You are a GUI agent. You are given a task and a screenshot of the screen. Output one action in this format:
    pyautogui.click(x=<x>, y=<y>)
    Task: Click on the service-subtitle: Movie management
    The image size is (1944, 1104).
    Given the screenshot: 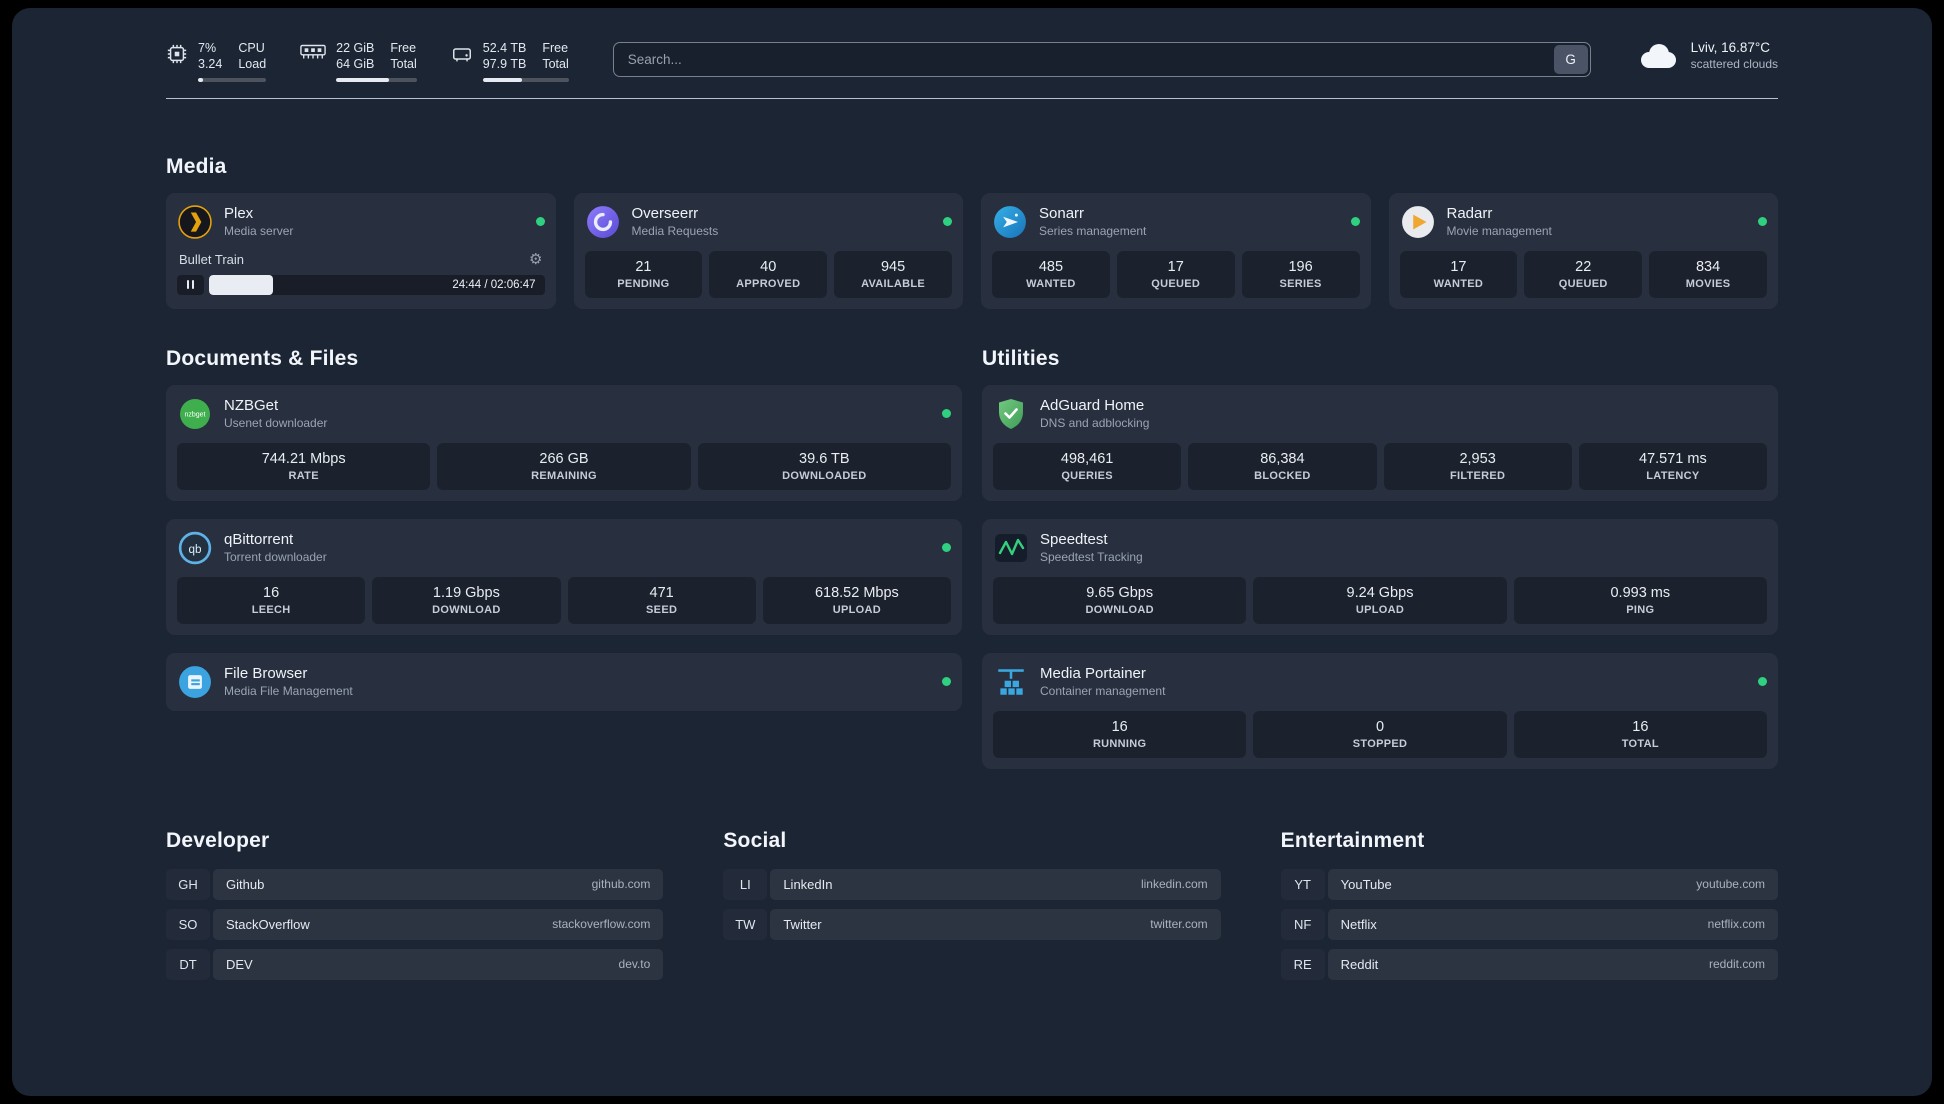 What is the action you would take?
    pyautogui.click(x=1499, y=231)
    